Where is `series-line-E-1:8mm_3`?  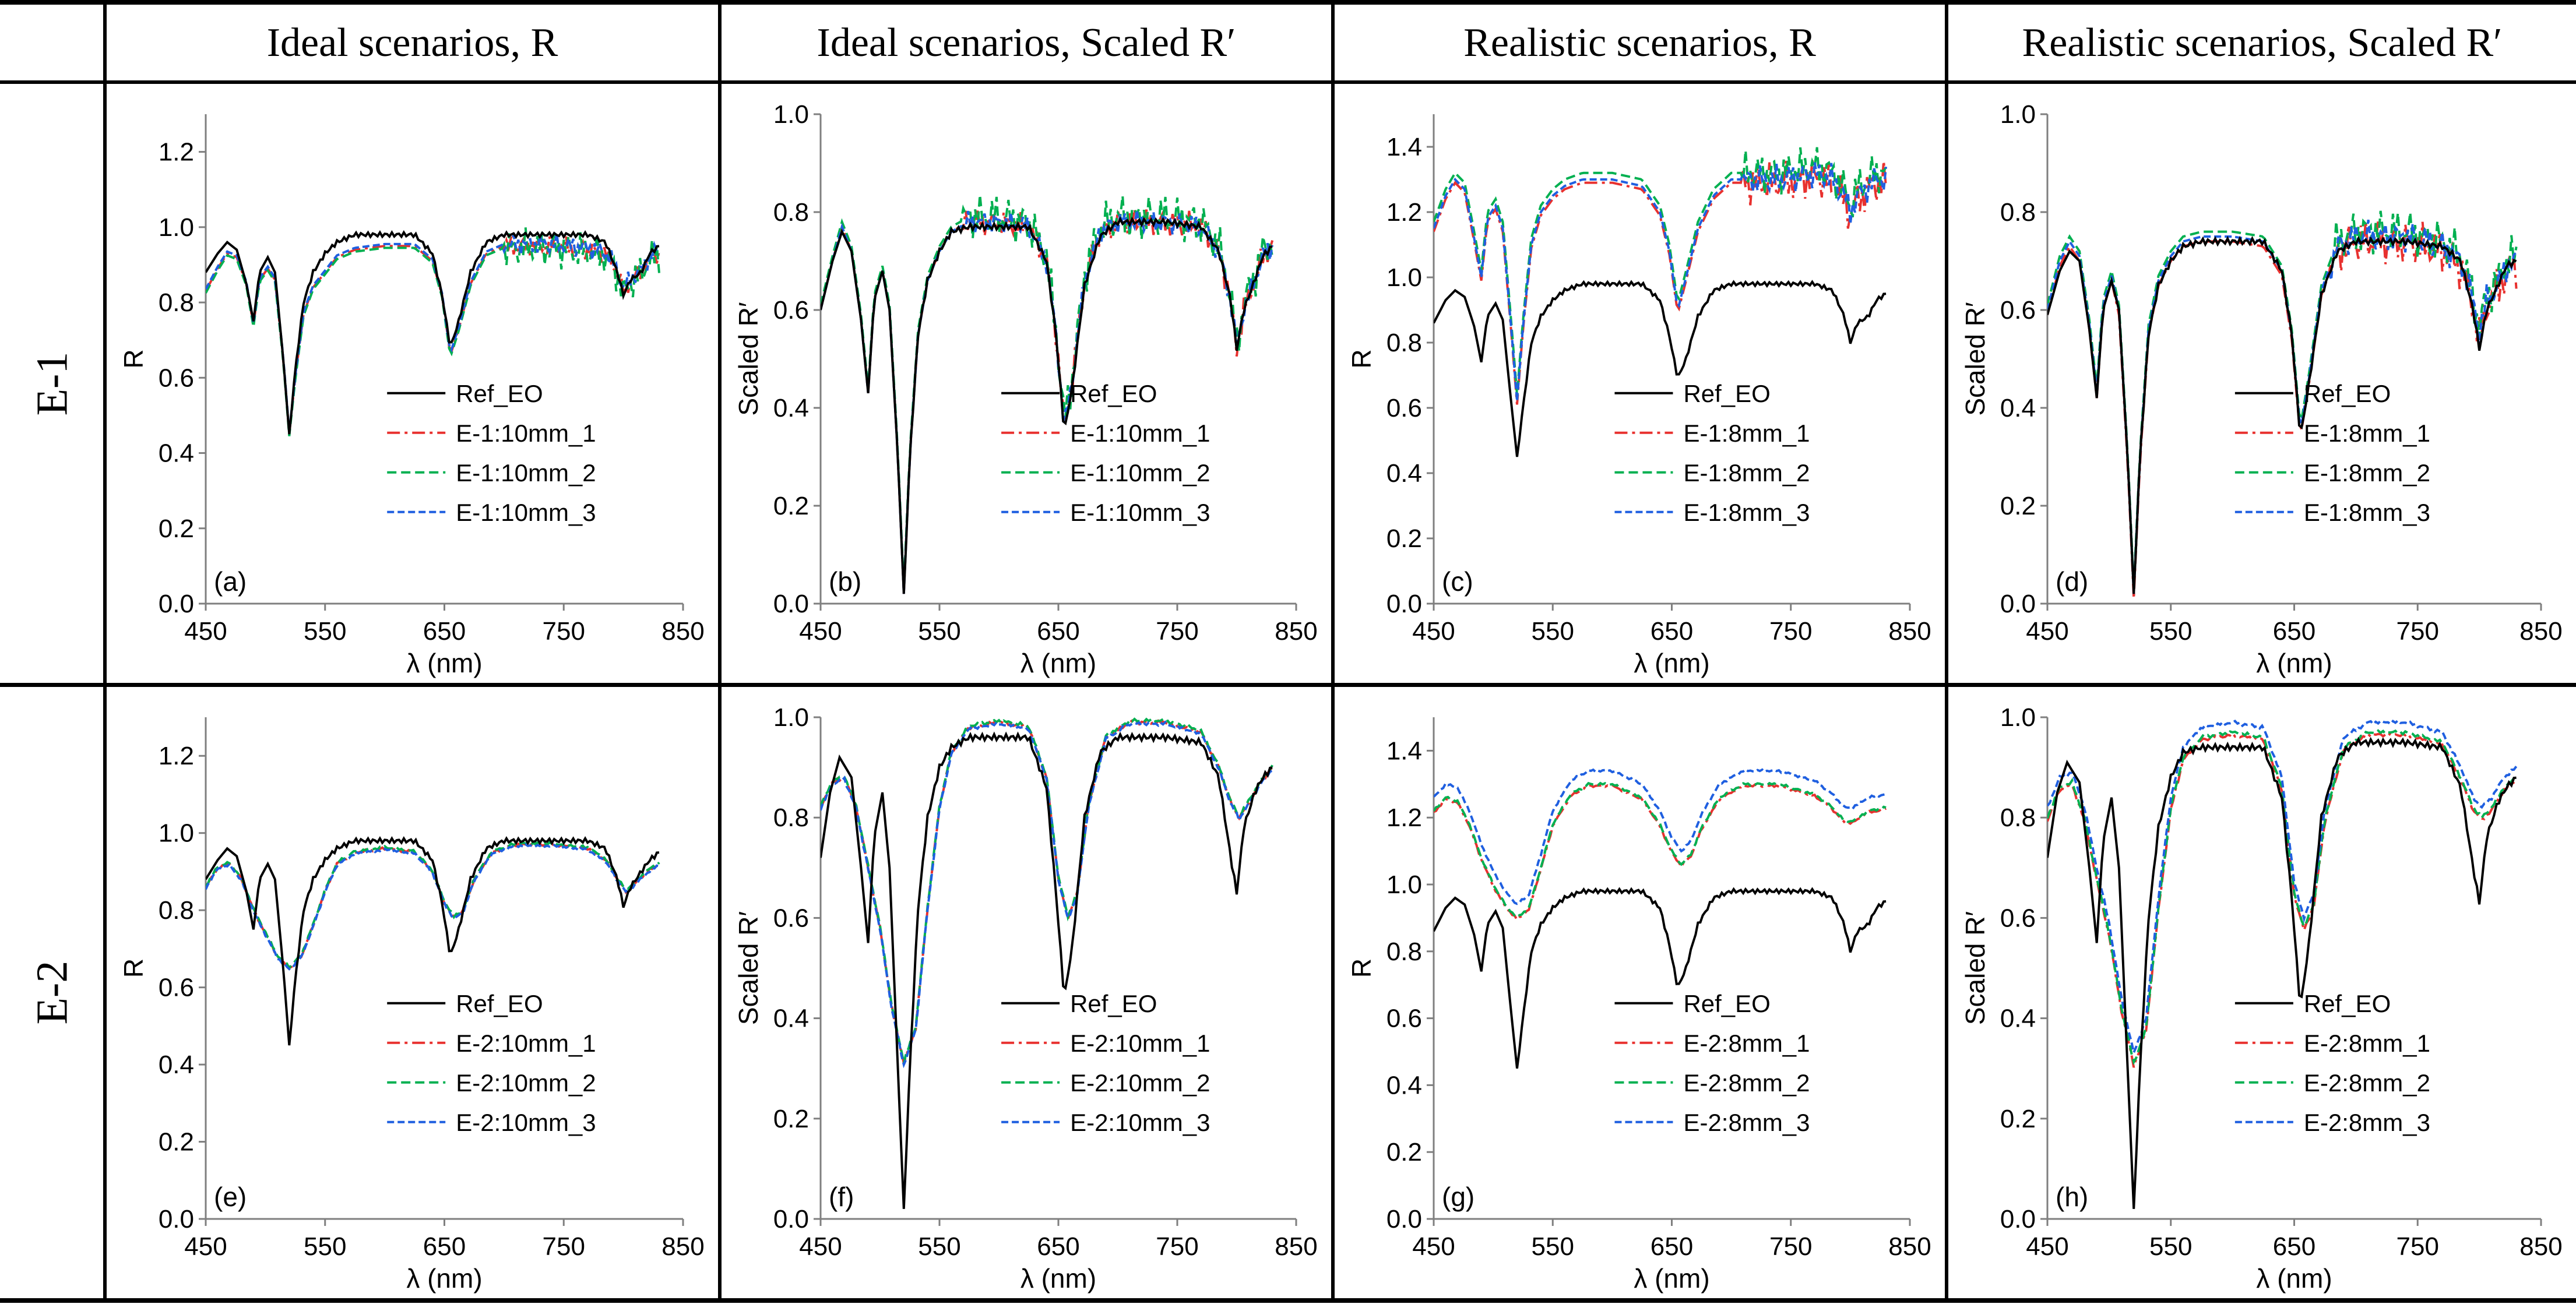
series-line-E-1:8mm_3 is located at coordinates (1661, 281).